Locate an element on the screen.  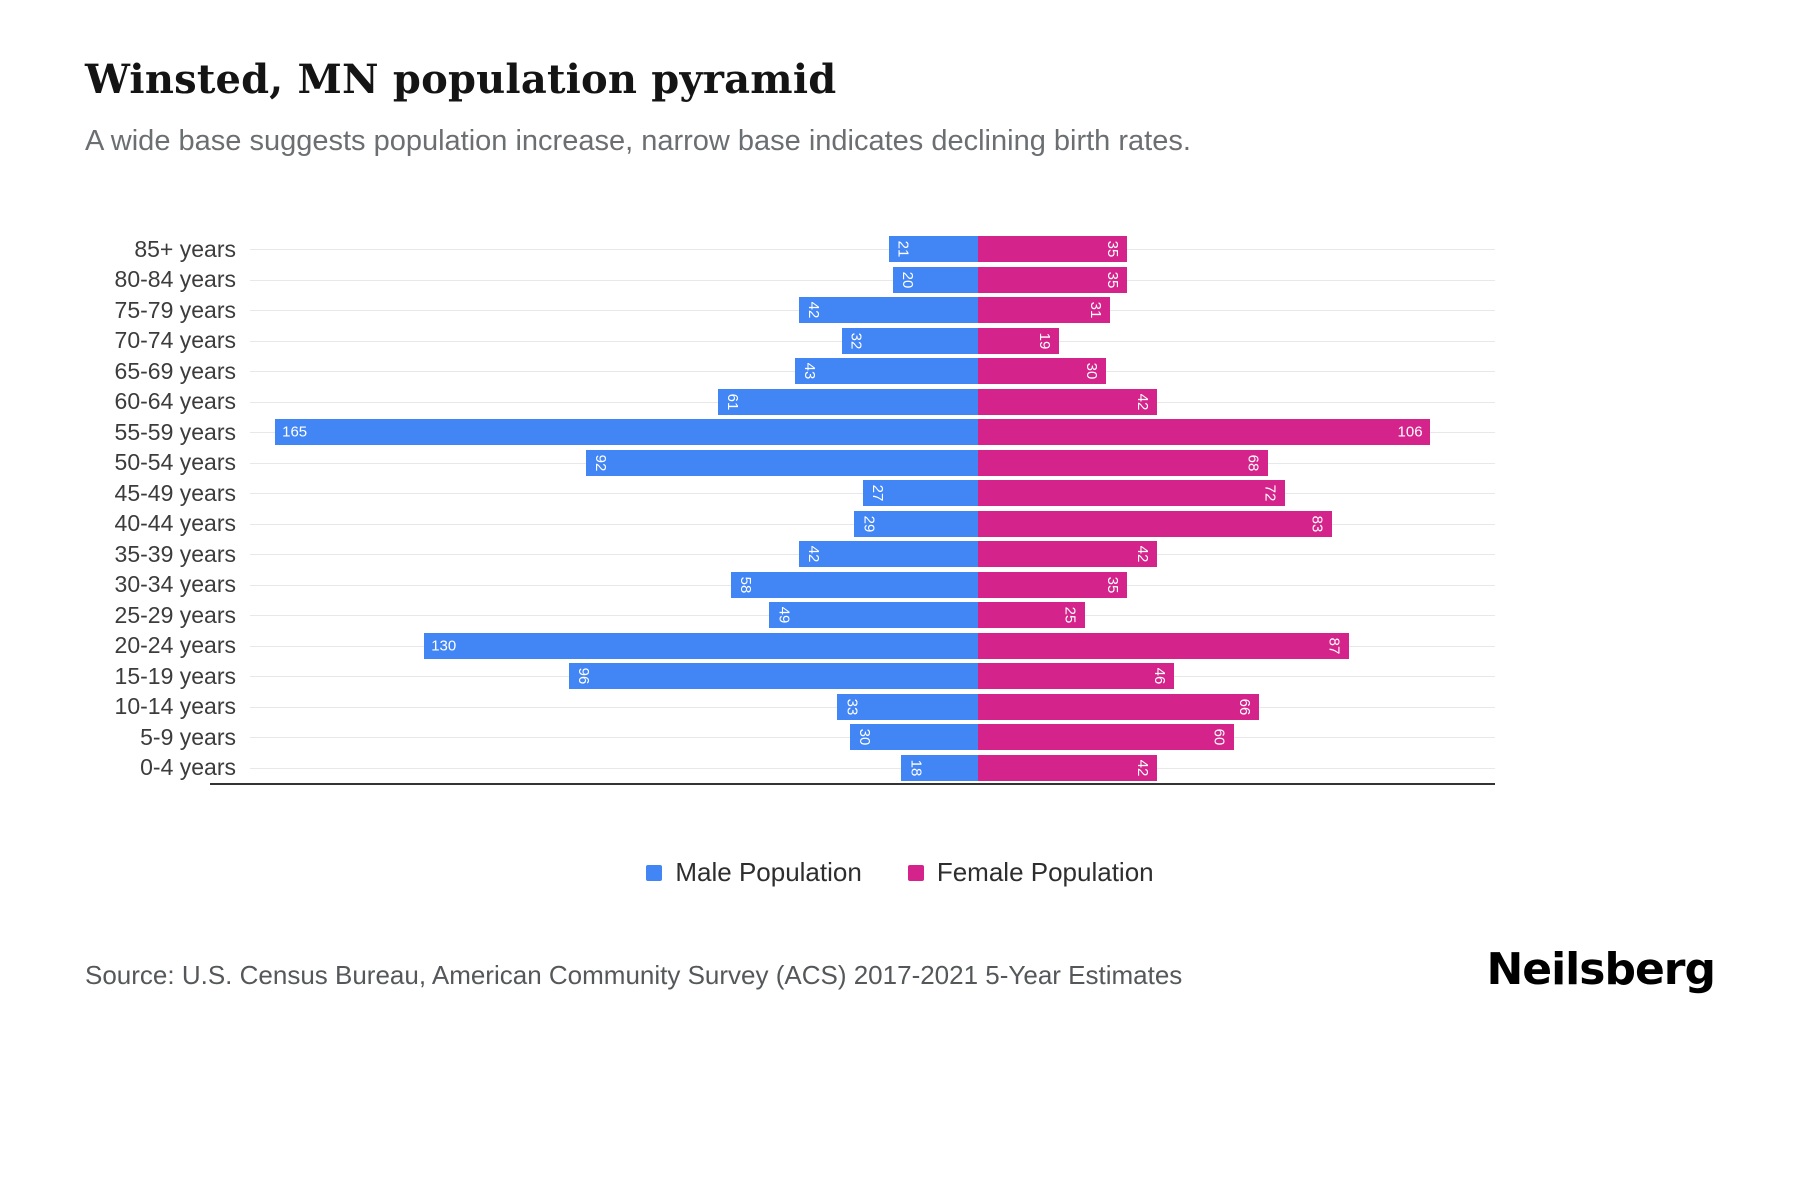
female-bar: 72 is located at coordinates (1131, 493).